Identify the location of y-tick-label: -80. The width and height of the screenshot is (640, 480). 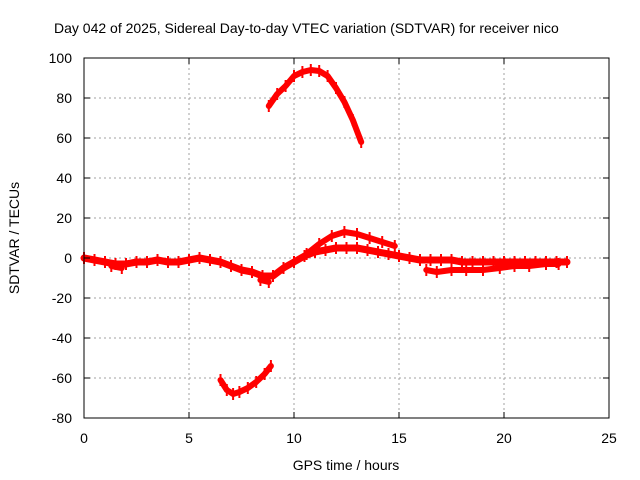
(62, 418).